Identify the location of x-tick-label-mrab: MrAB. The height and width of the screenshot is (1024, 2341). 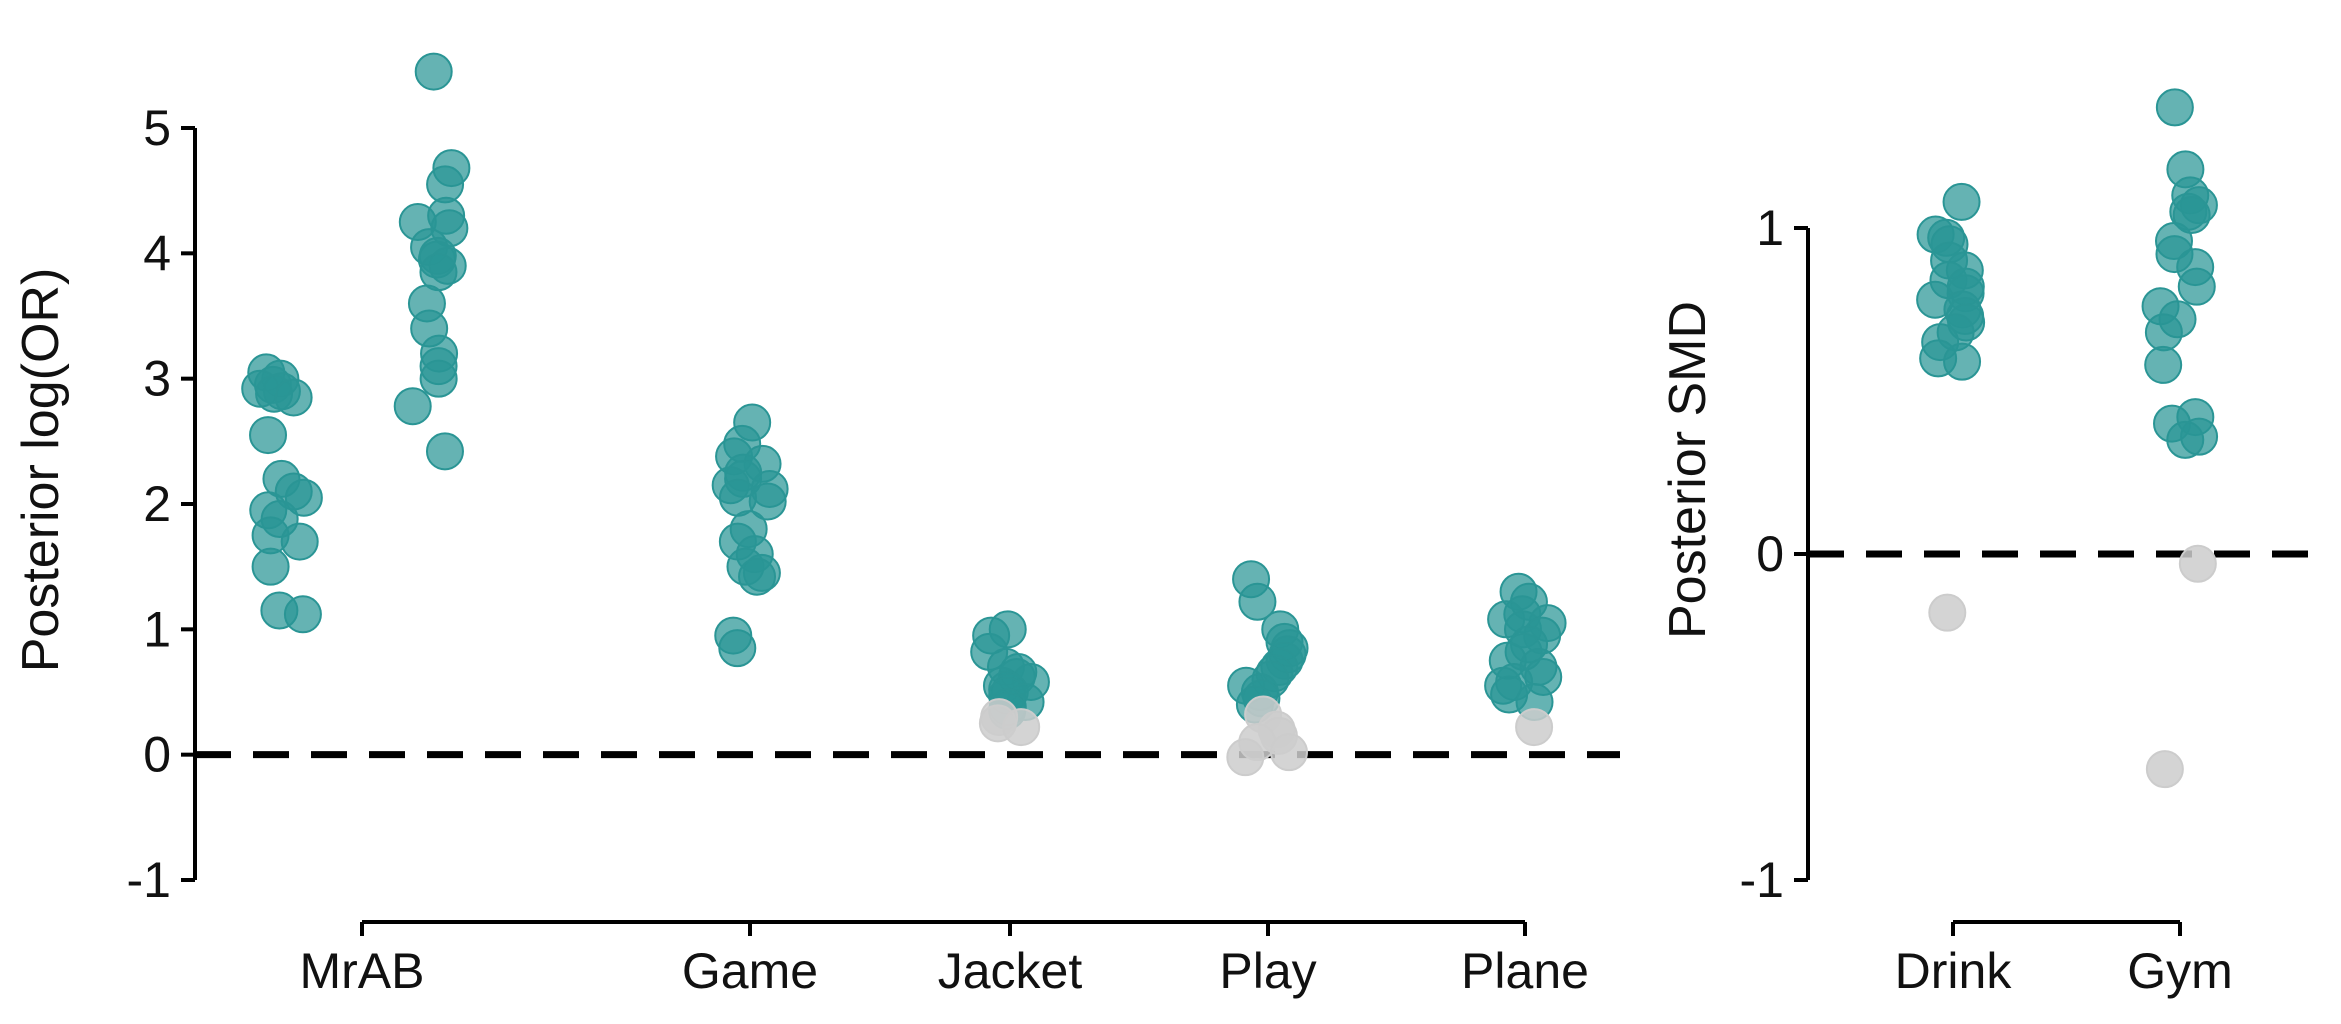
(362, 971).